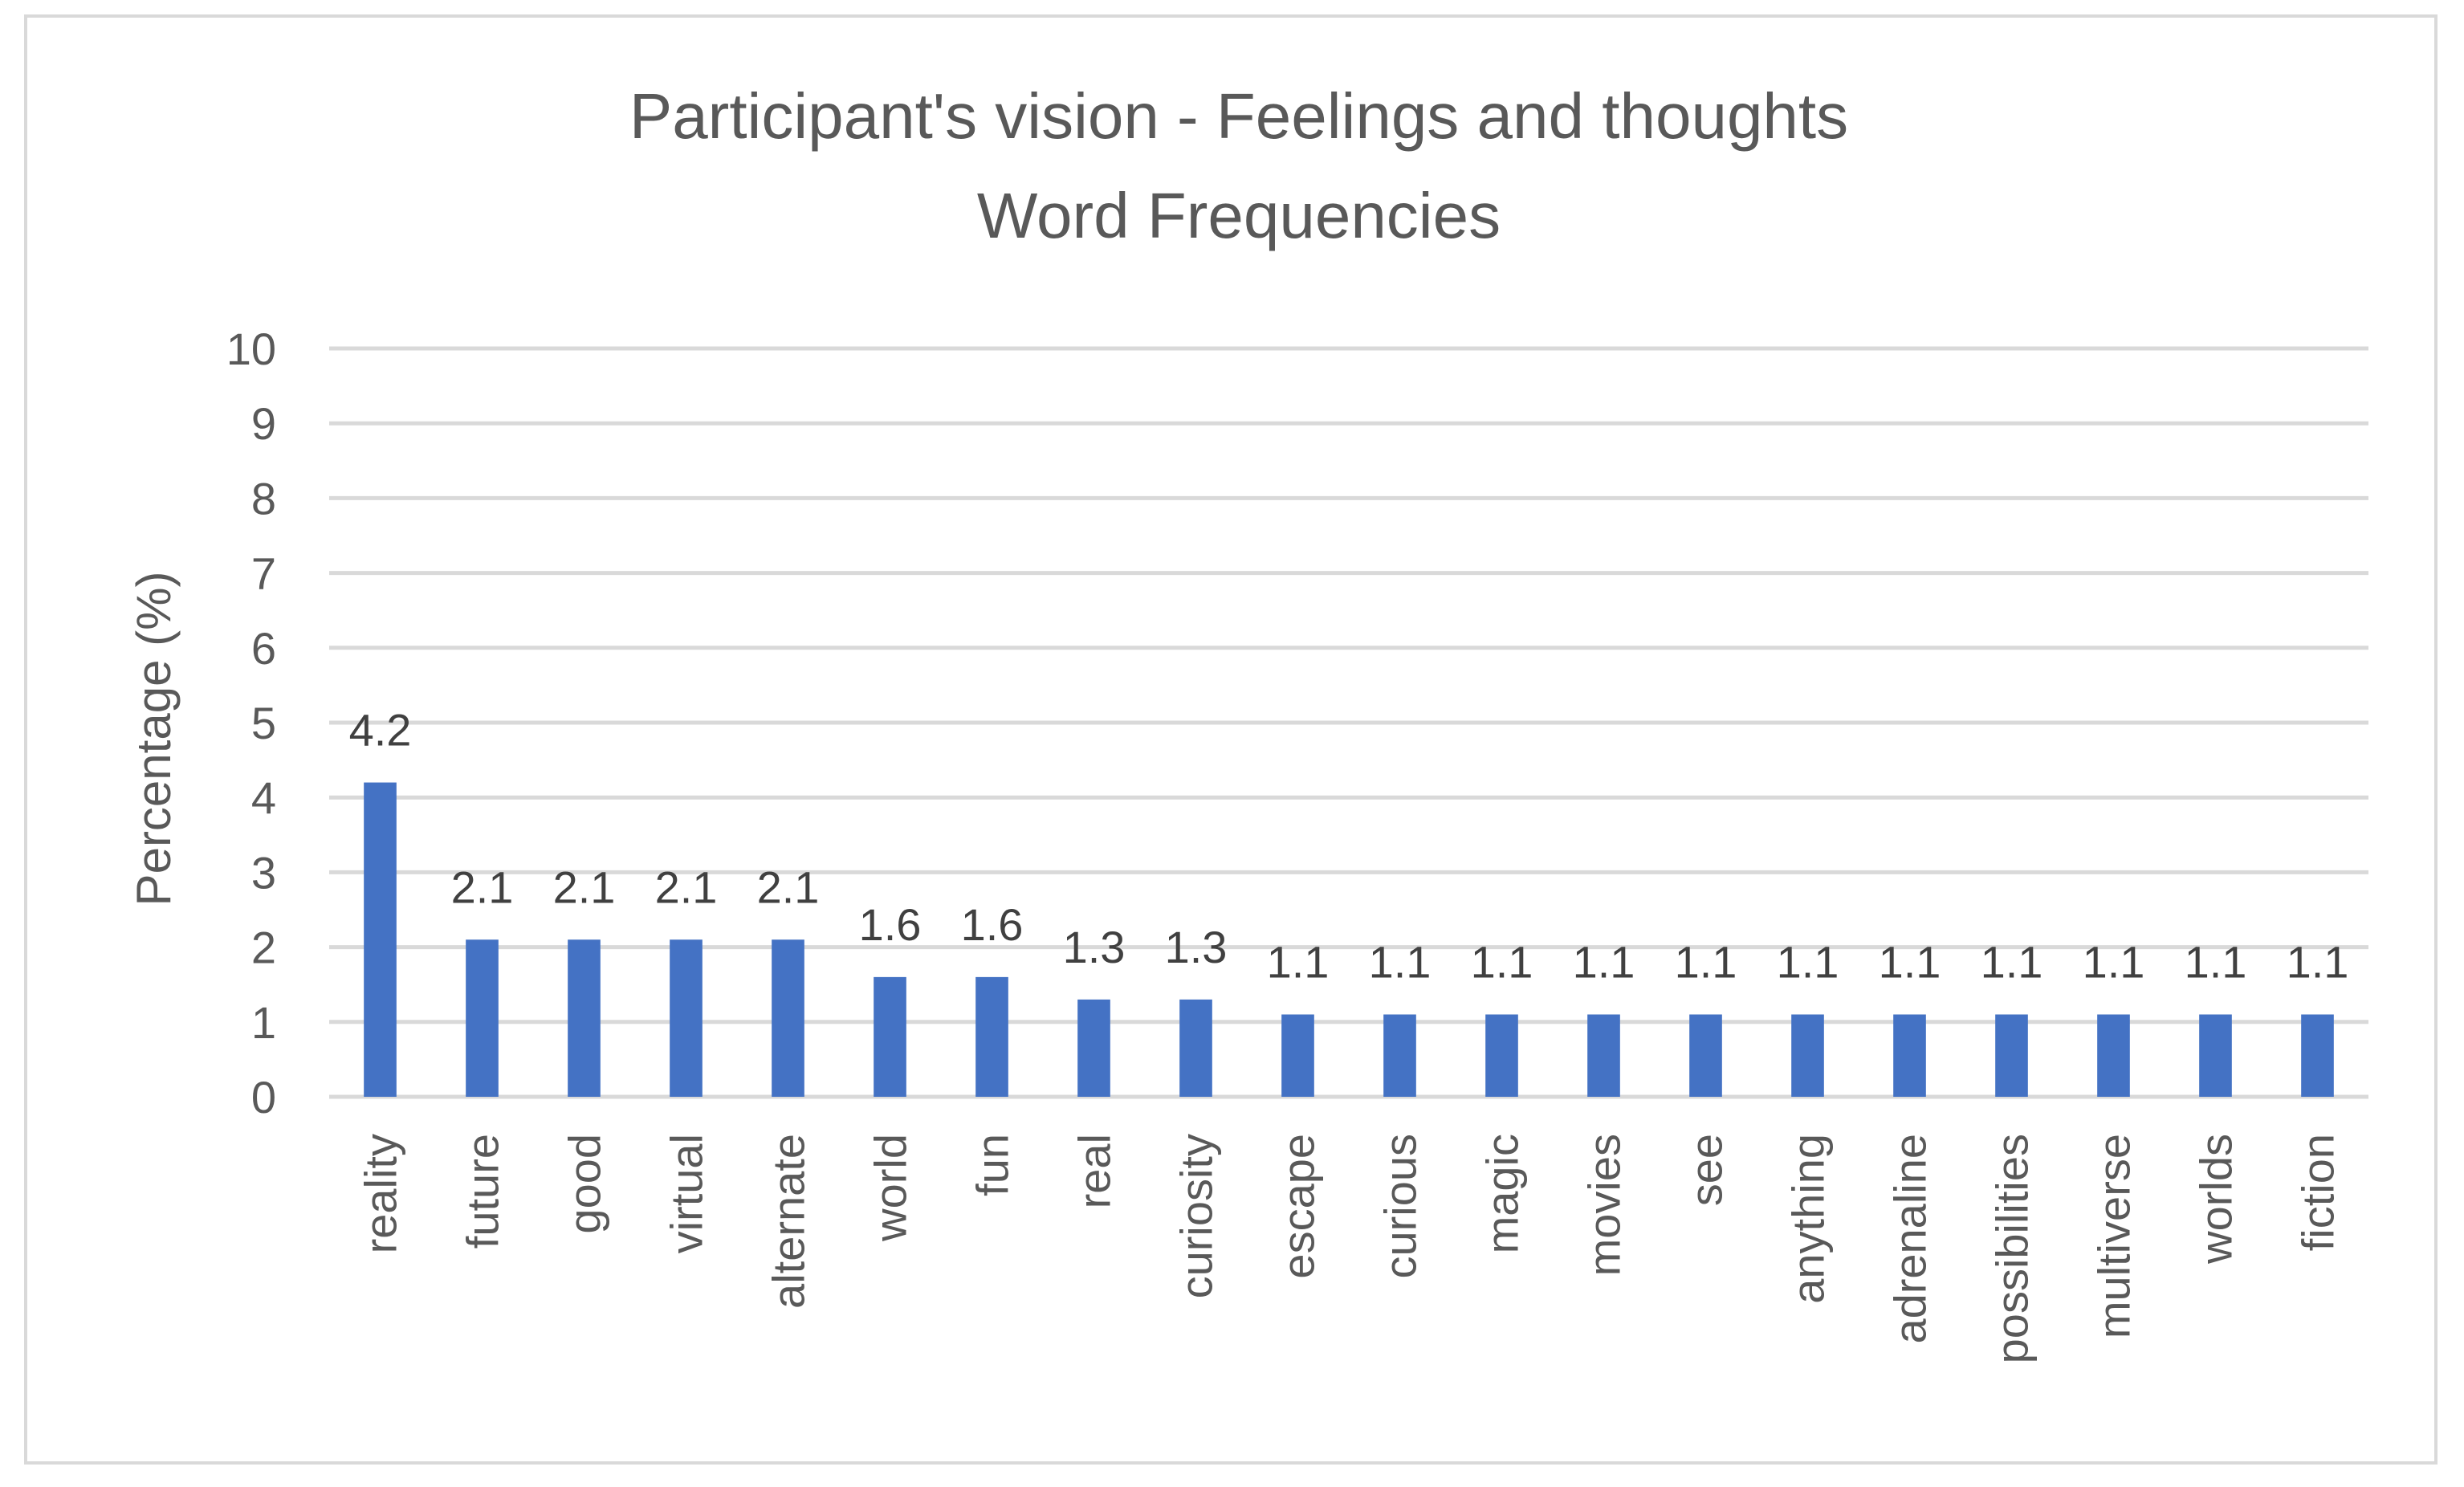 Image resolution: width=2464 pixels, height=1487 pixels. I want to click on bar-curious, so click(1399, 1056).